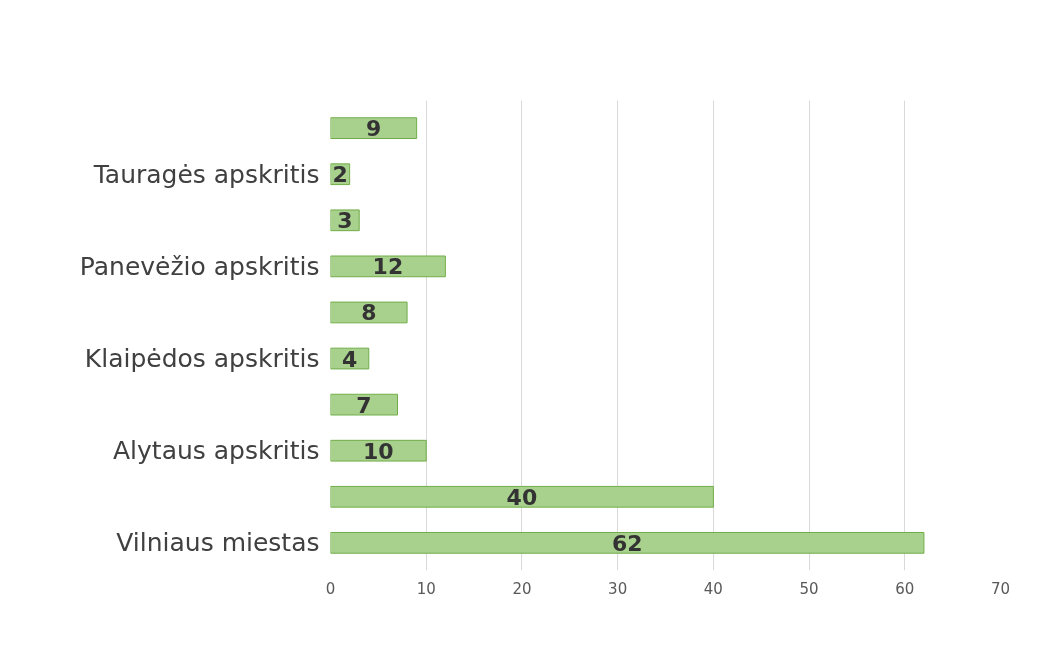  I want to click on data-label: 62, so click(627, 543).